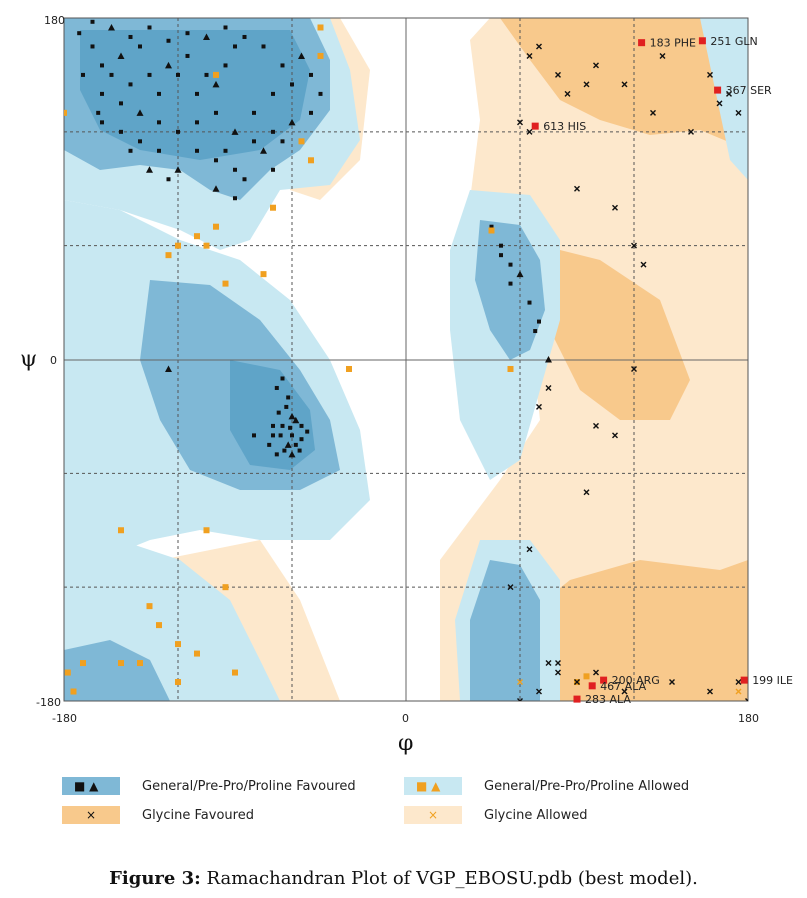 Image resolution: width=807 pixels, height=898 pixels. Describe the element at coordinates (272, 415) in the screenshot. I see `general-core-region-alpha` at that location.